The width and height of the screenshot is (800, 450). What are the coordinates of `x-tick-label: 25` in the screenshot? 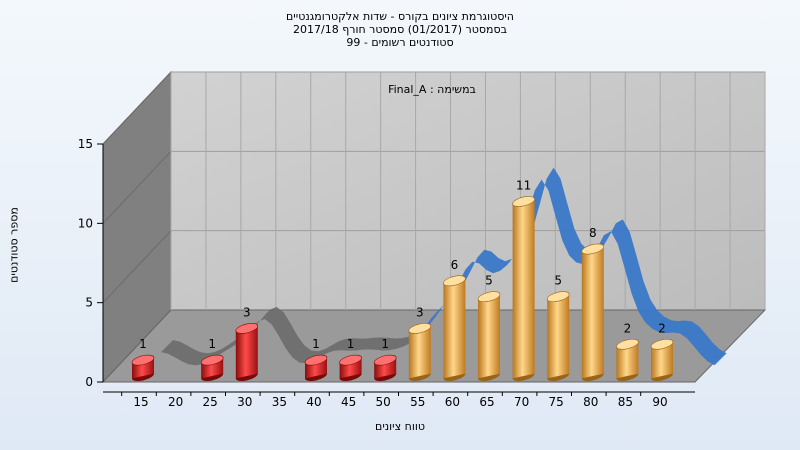 It's located at (210, 402).